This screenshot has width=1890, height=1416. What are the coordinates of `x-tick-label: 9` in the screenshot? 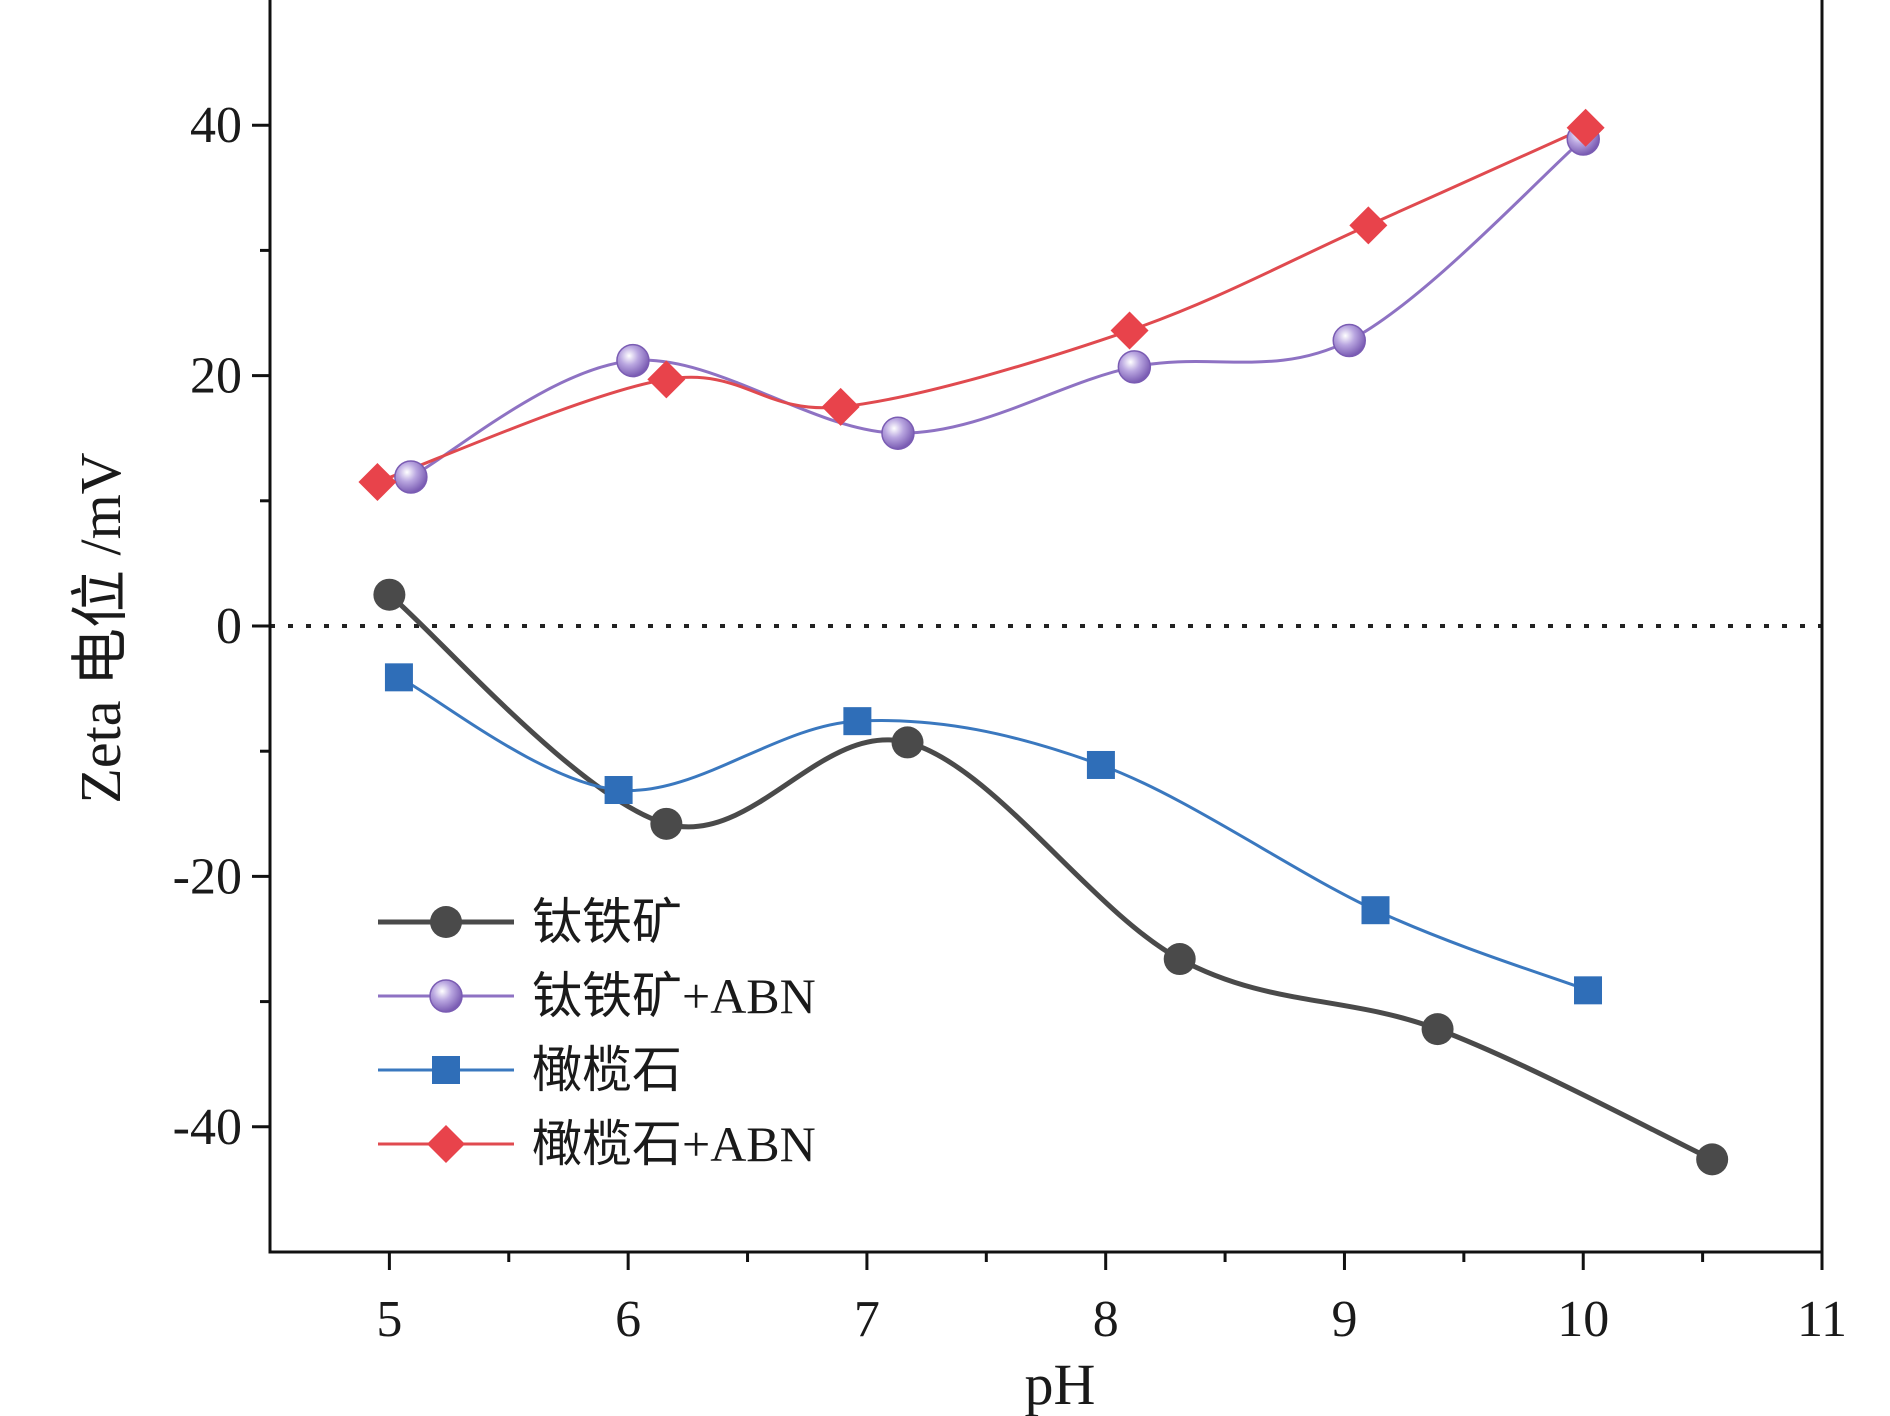 It's located at (1344, 1319).